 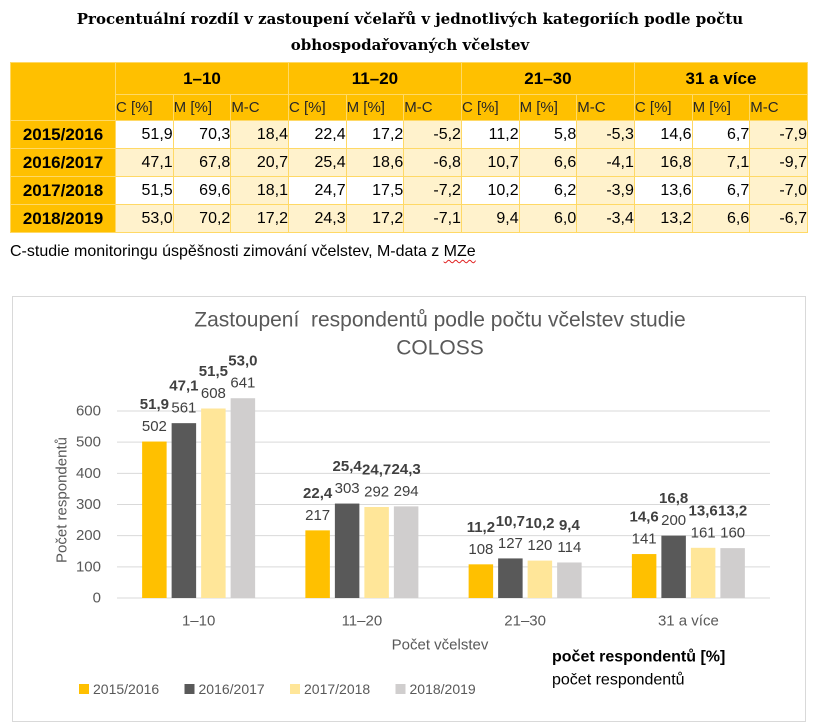 I want to click on value-cell: 14,6, so click(x=663, y=134).